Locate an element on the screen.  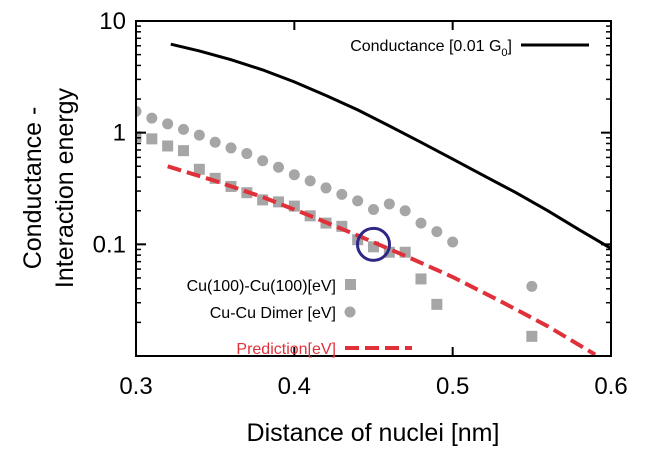
legend-label-dimer: Cu-Cu Dimer [eV] is located at coordinates (273, 313).